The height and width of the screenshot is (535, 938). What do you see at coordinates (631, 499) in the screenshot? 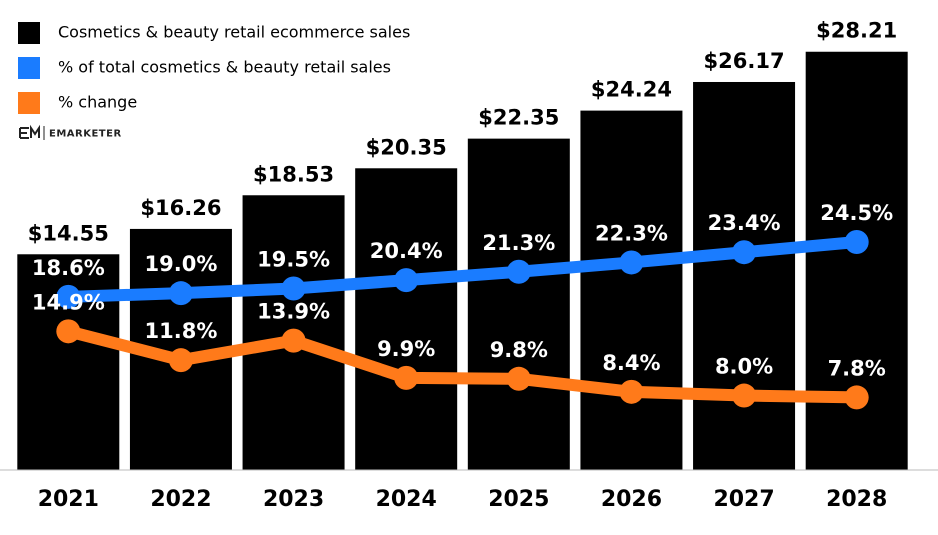
I see `x-tick-label: 2026` at bounding box center [631, 499].